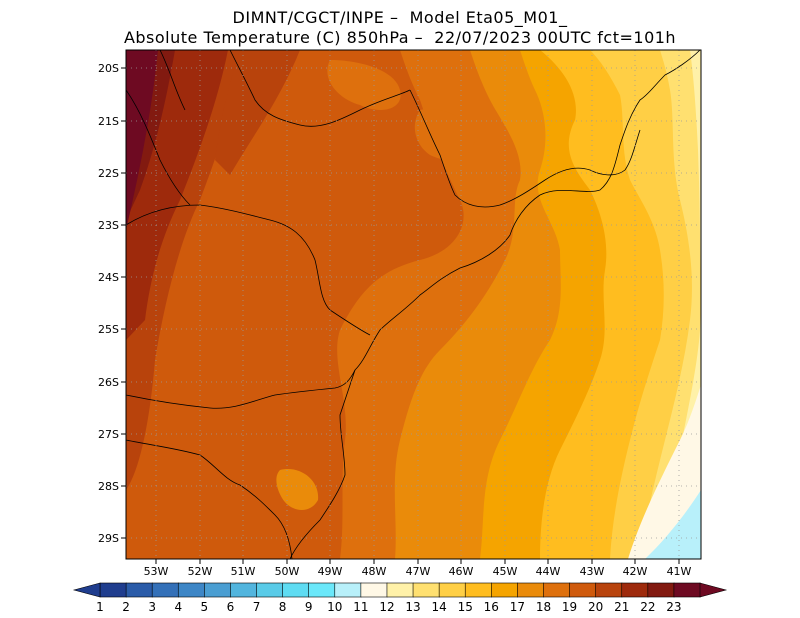  I want to click on lon-label: 44W, so click(548, 571).